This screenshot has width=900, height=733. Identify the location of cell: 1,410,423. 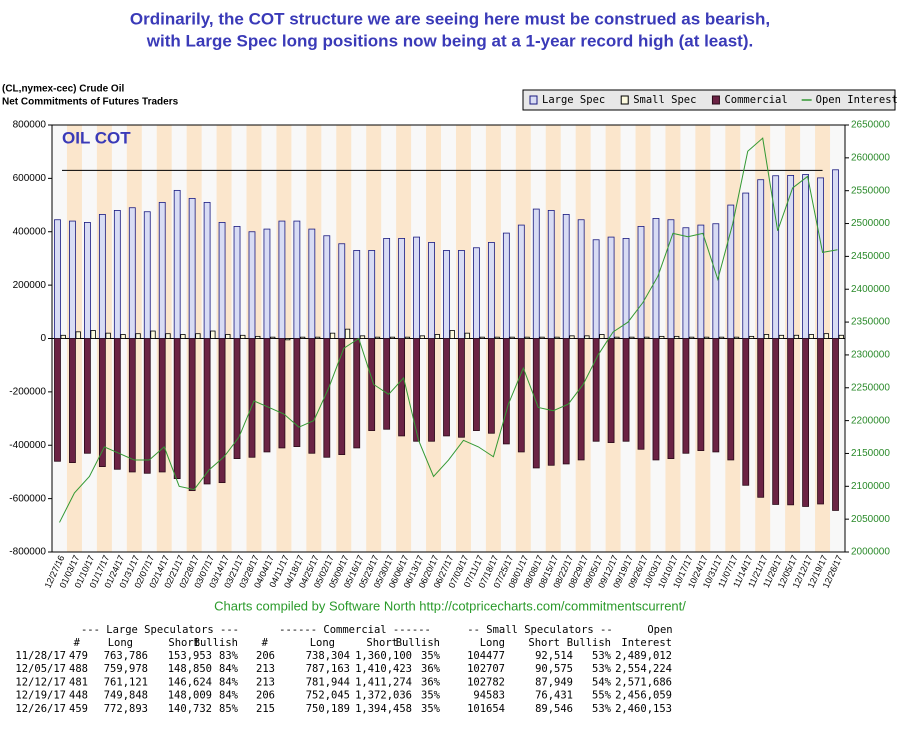
(383, 669).